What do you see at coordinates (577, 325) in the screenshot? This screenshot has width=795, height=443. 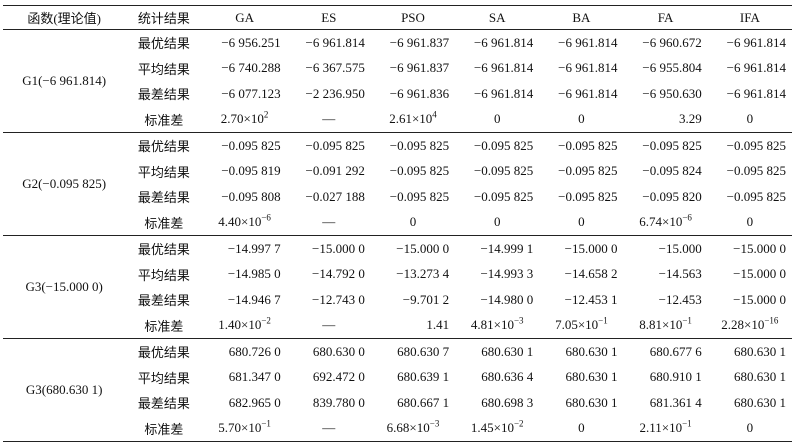 I see `value-mantissa: 7.05×10` at bounding box center [577, 325].